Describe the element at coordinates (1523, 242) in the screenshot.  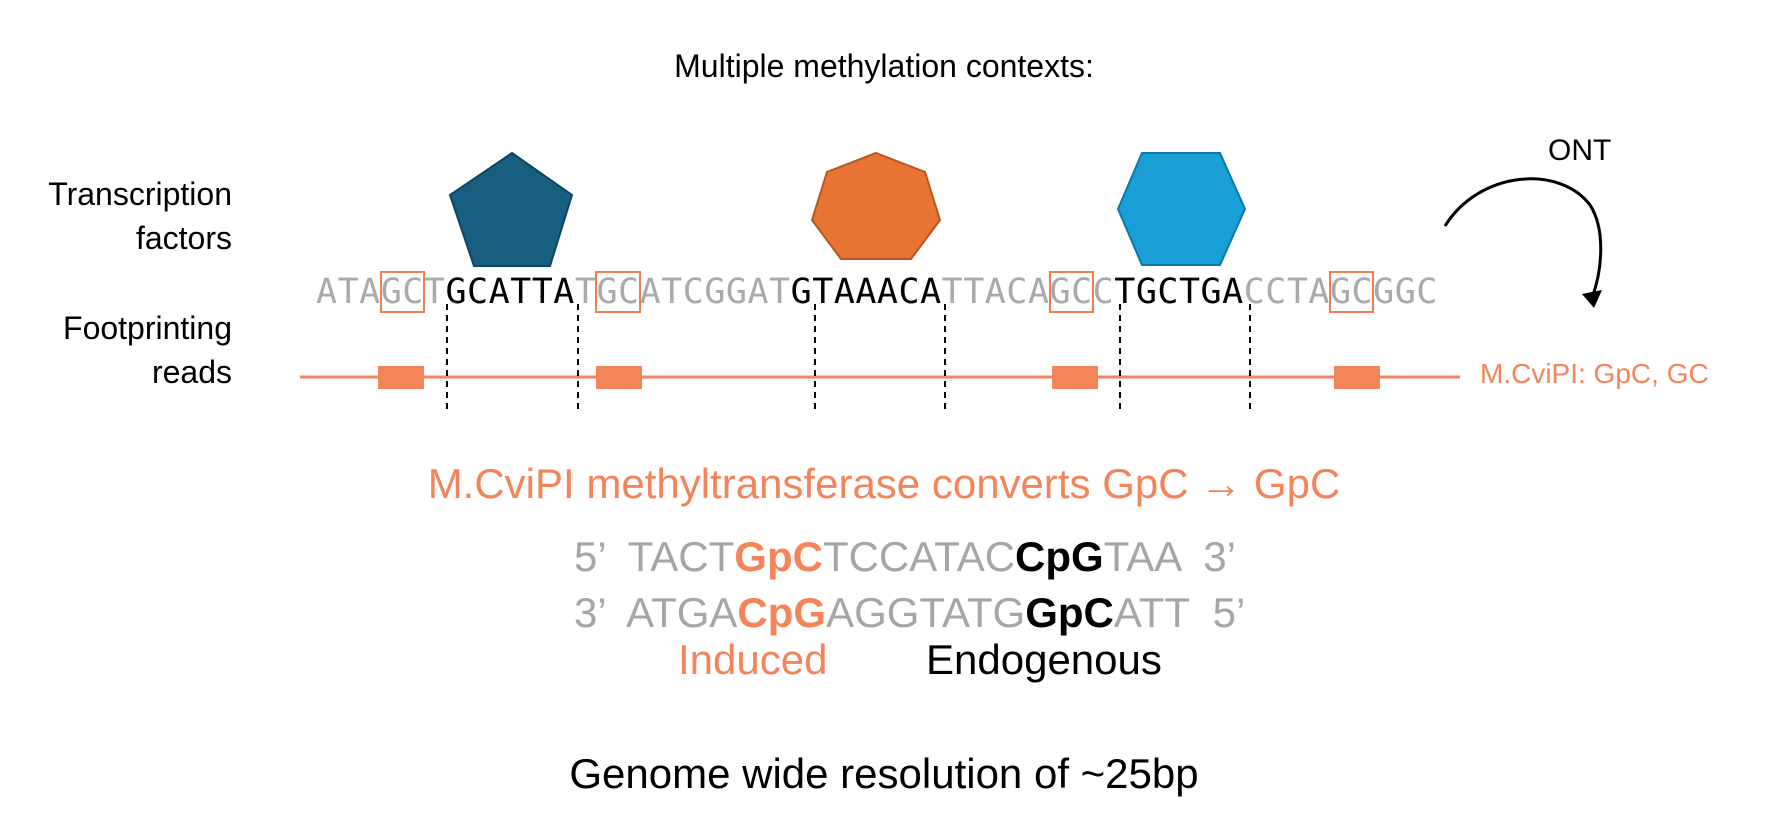
I see `curved-arrow-icon` at that location.